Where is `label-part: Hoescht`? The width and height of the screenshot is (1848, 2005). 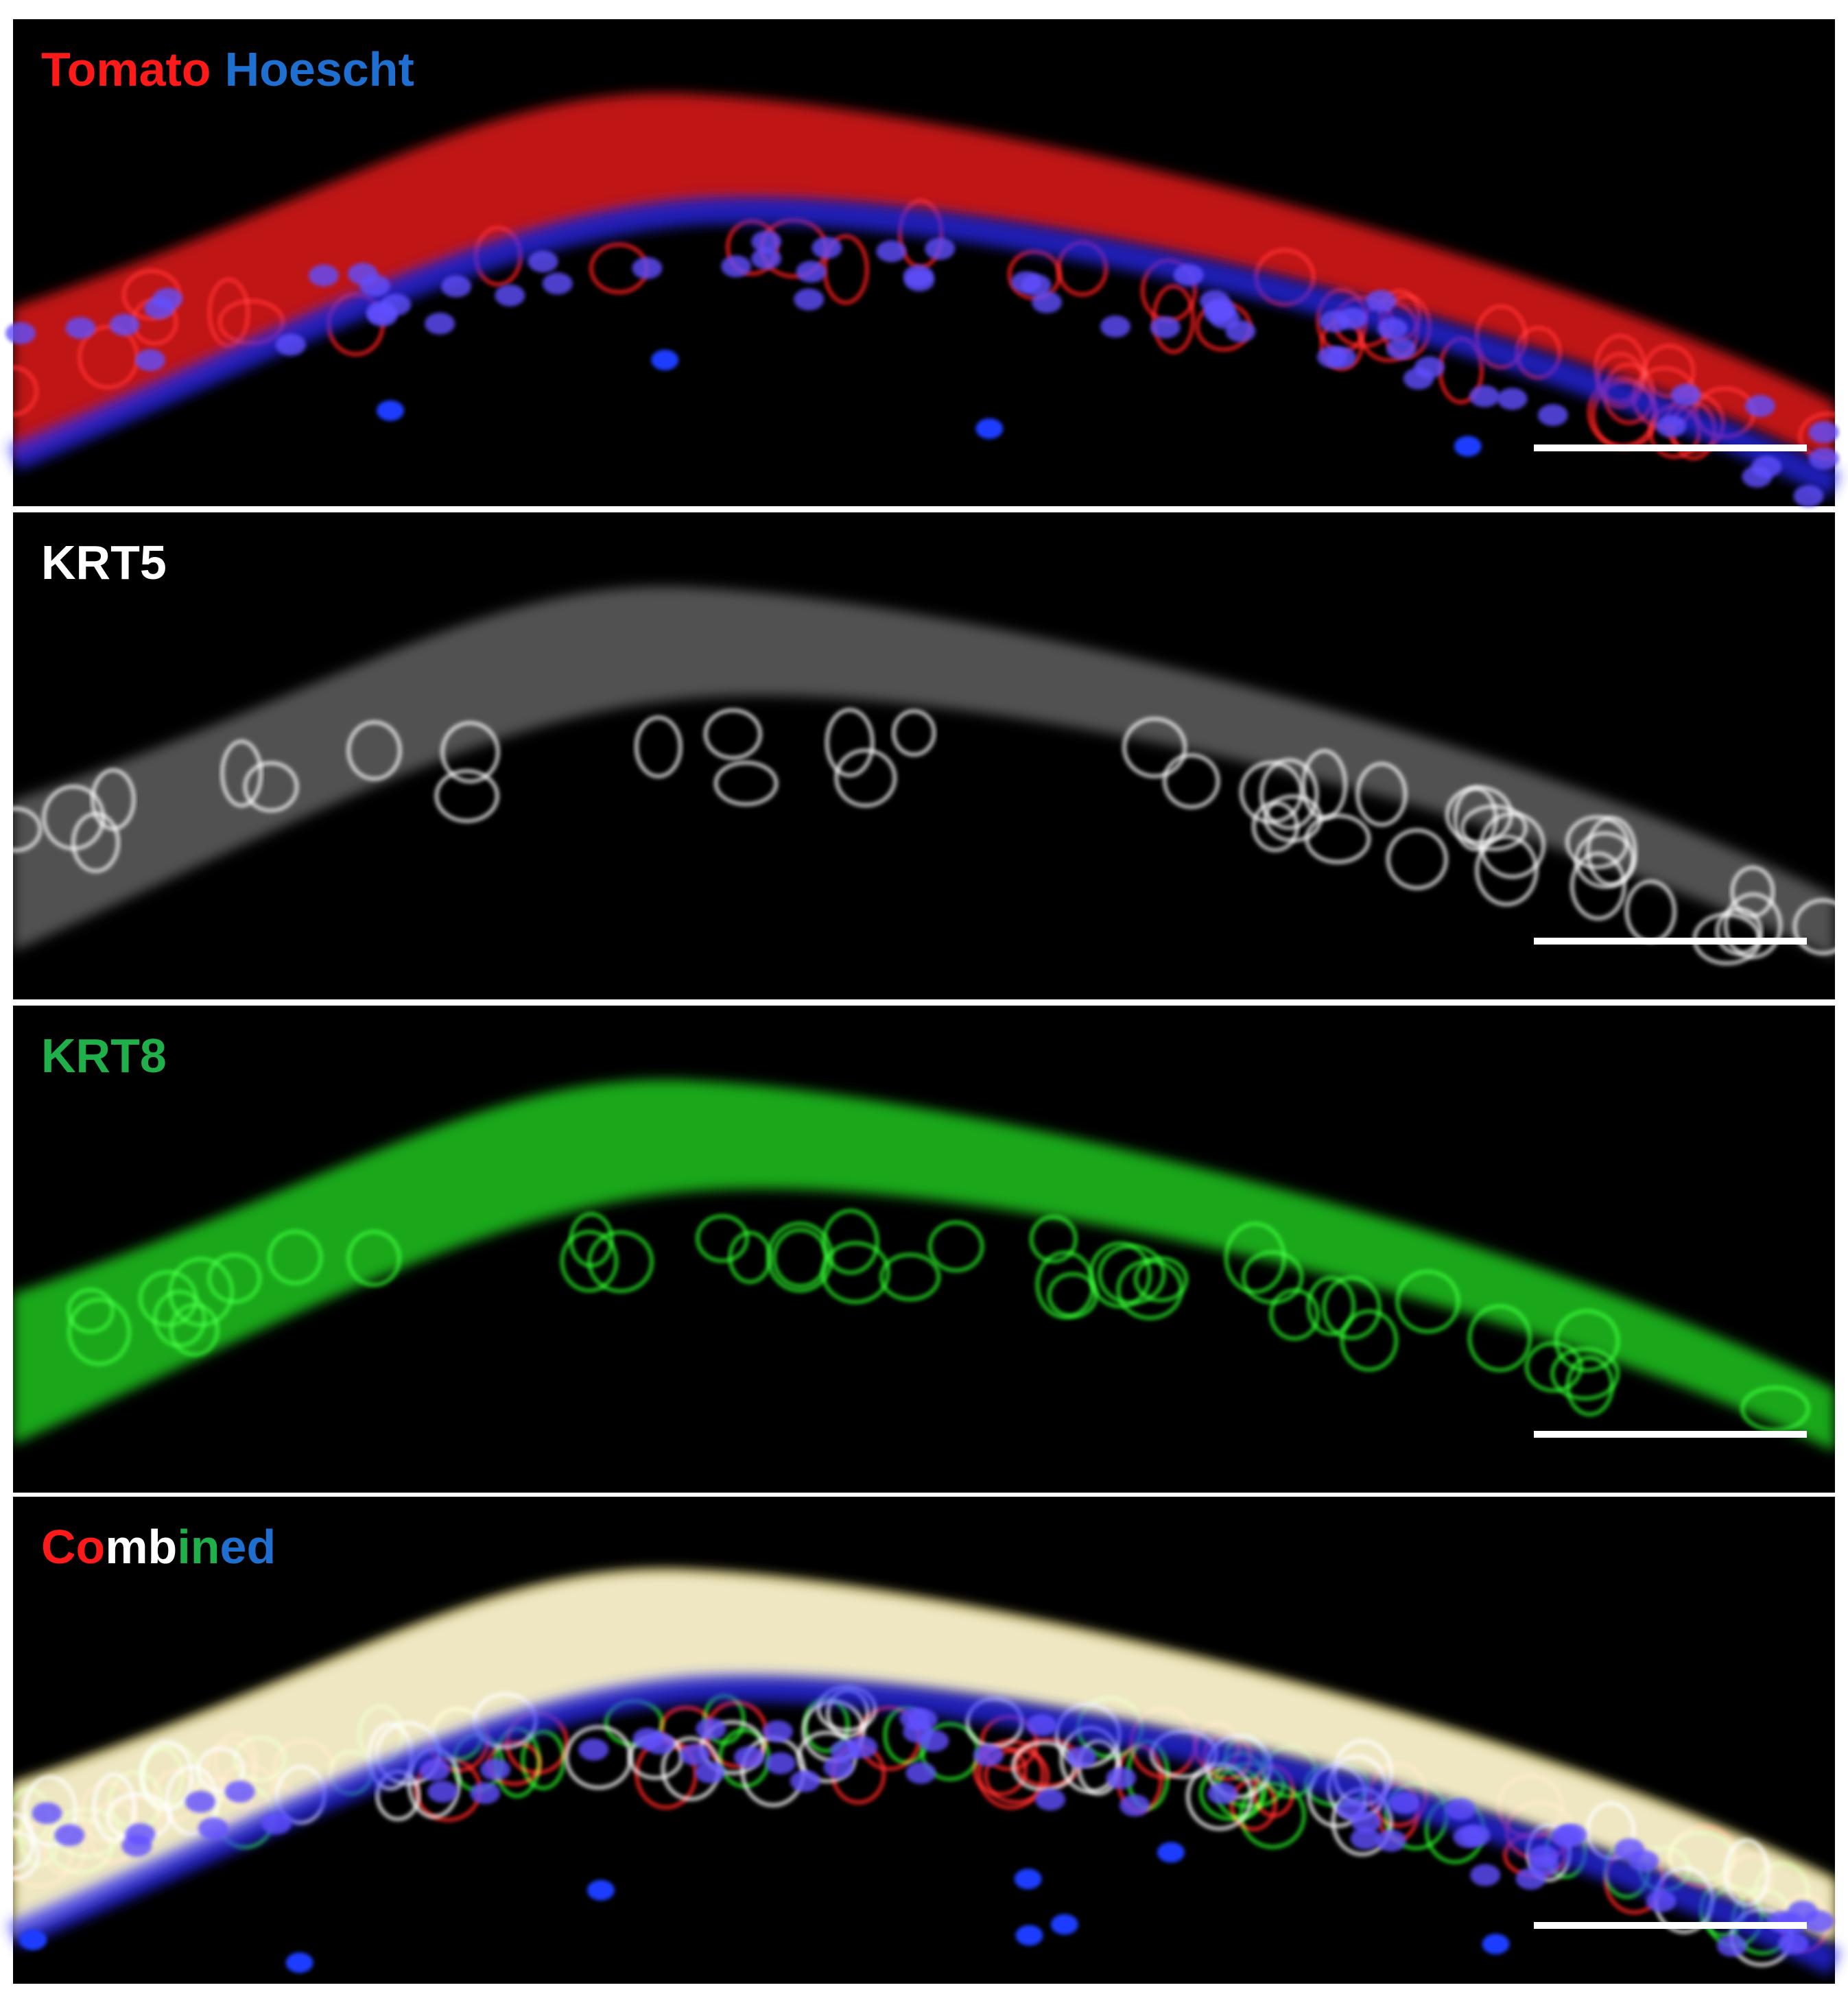 label-part: Hoescht is located at coordinates (320, 69).